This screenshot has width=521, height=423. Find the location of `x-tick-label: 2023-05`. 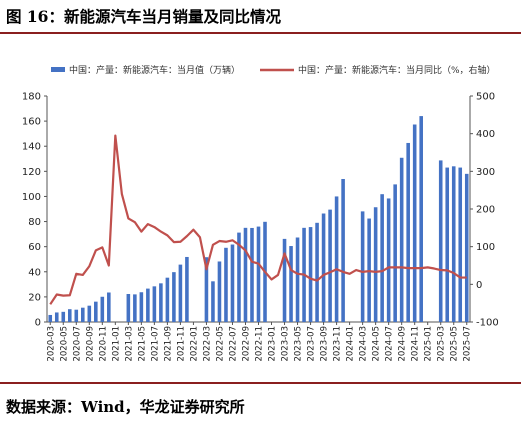

x-tick-label: 2023-05 is located at coordinates (299, 344).